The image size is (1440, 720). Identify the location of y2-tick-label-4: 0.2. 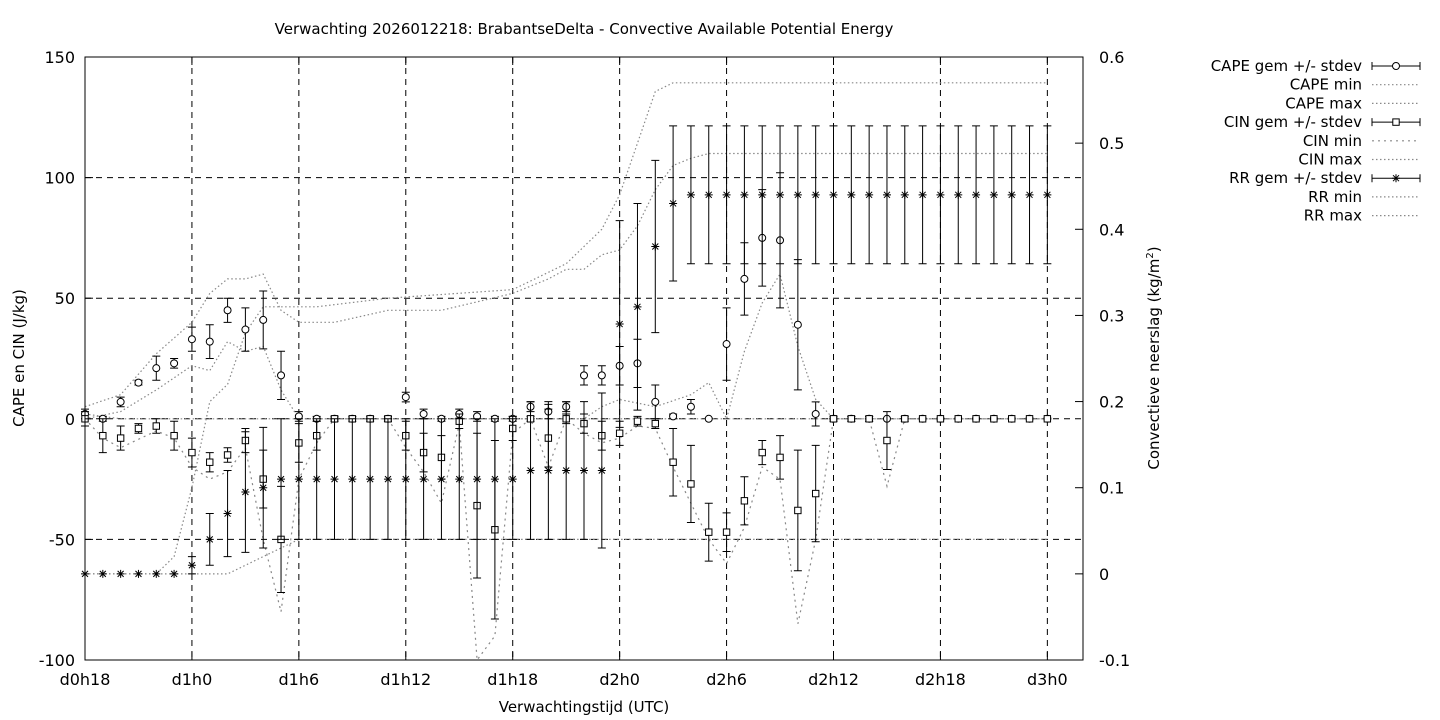
(1111, 402).